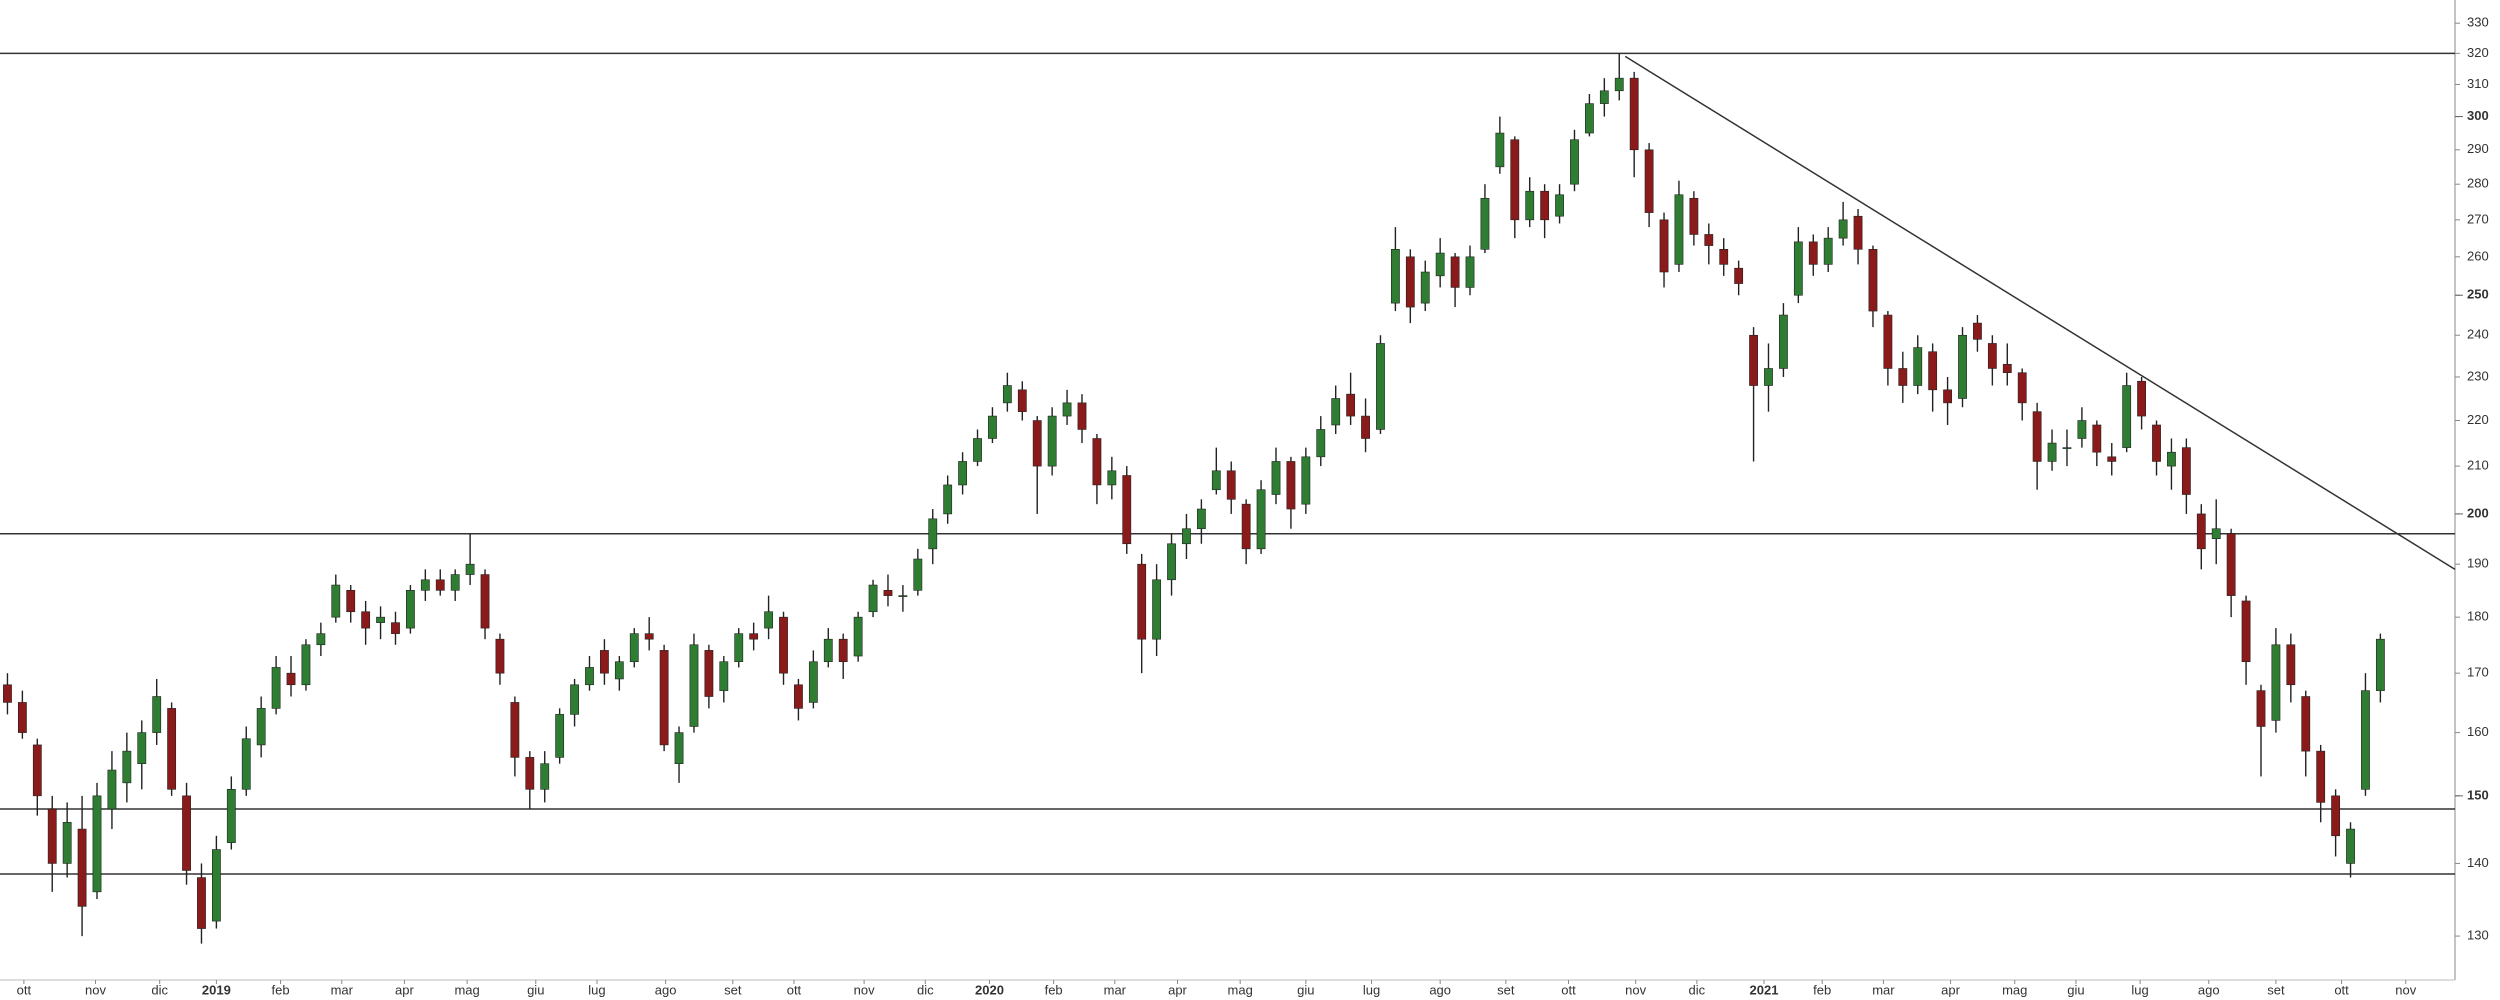 This screenshot has height=1000, width=2500. I want to click on y-tick-label: 140, so click(2478, 862).